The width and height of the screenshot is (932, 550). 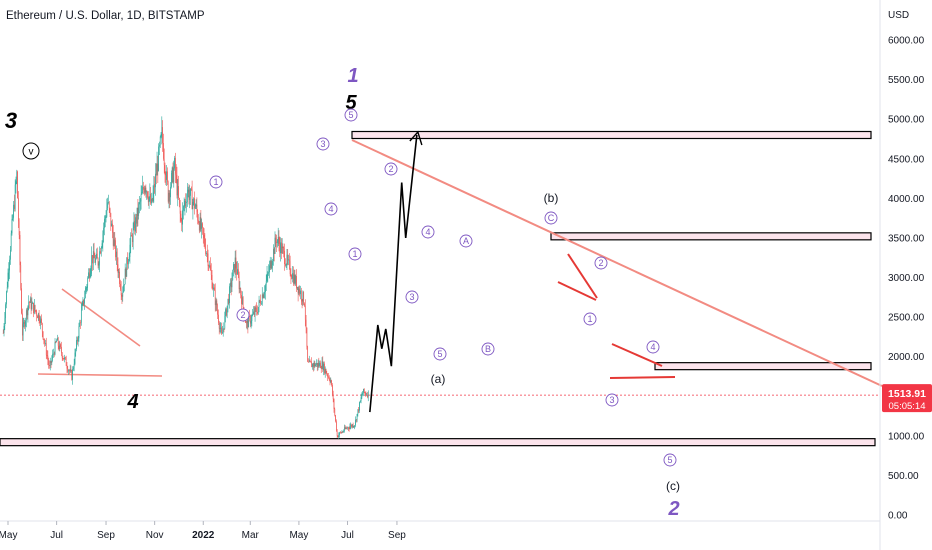 I want to click on circled-wave-label: 3, so click(x=611, y=400).